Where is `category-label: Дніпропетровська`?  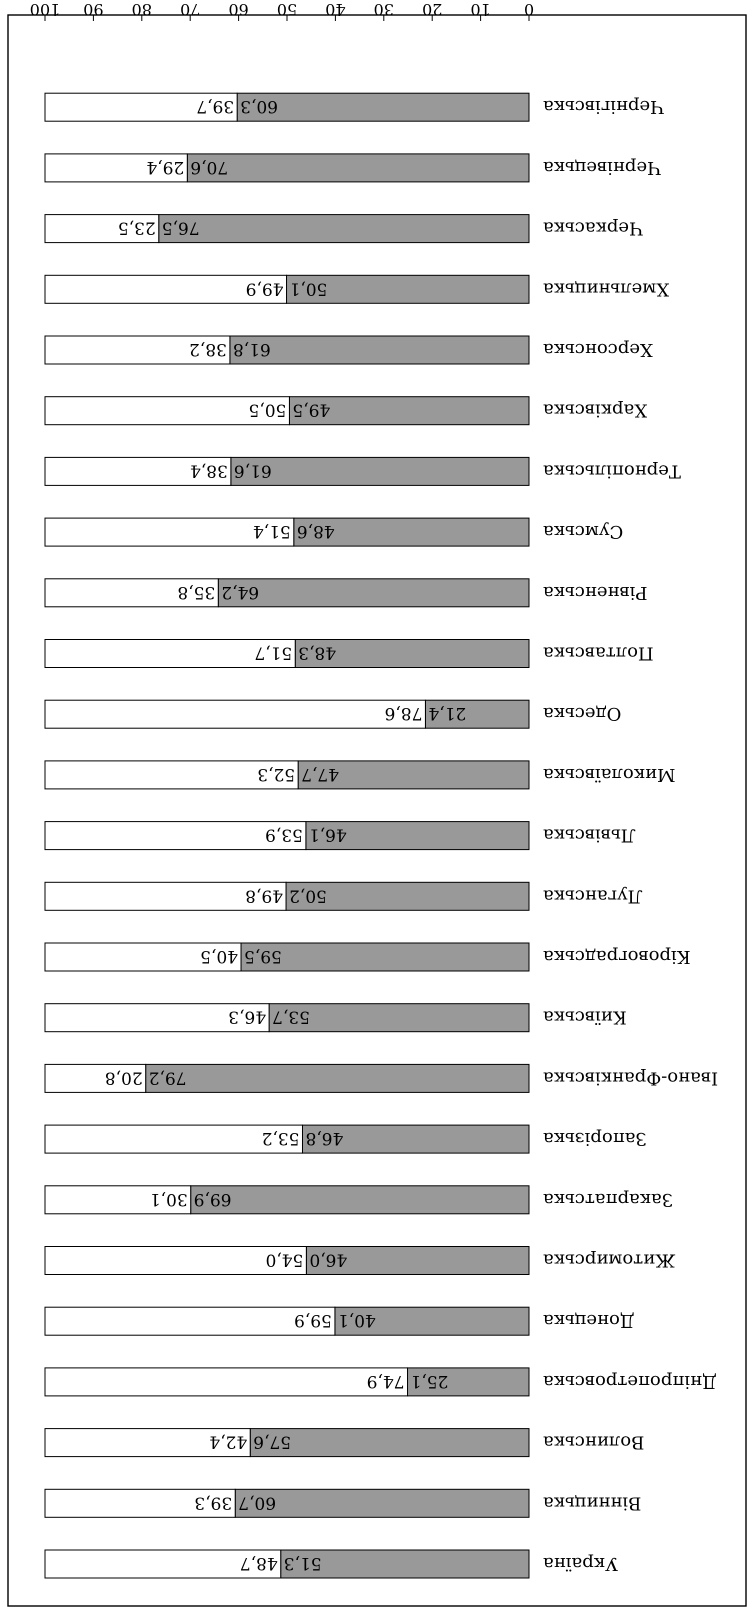 category-label: Дніпропетровська is located at coordinates (630, 1381).